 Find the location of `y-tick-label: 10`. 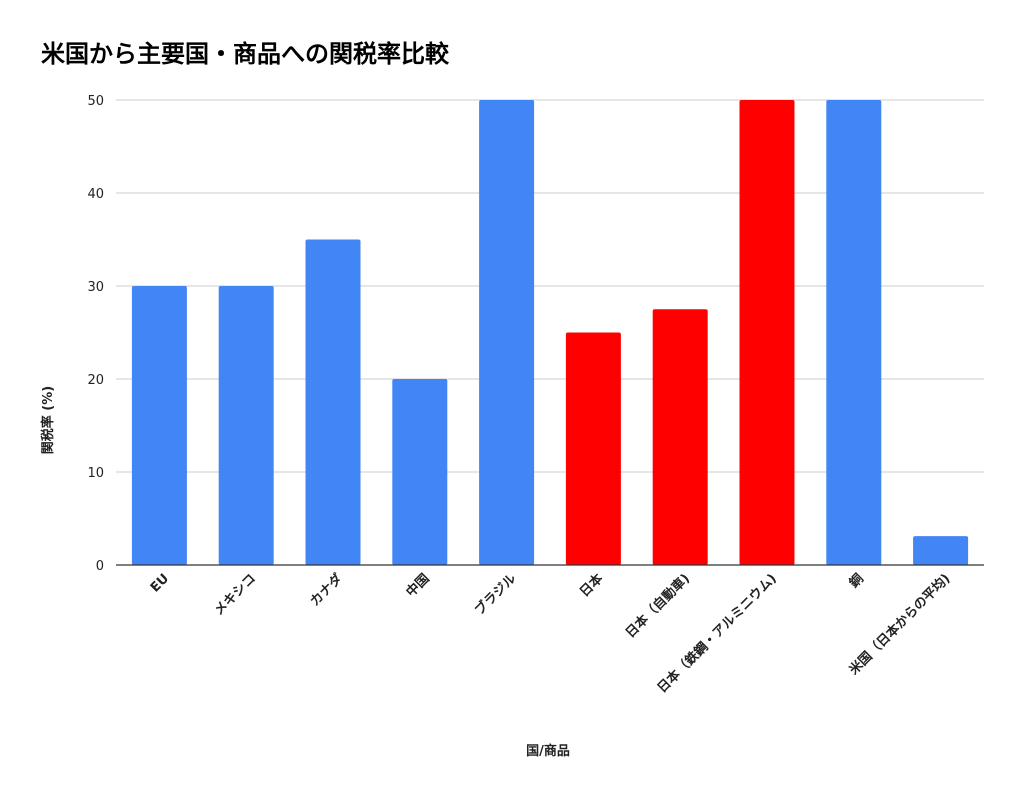

y-tick-label: 10 is located at coordinates (95, 473).